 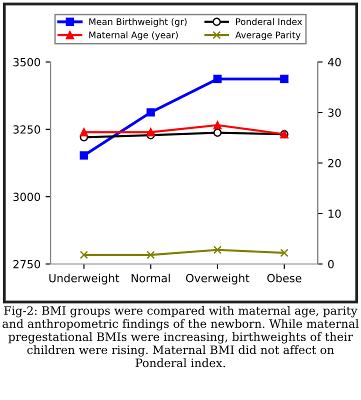 I want to click on legend-label: Mean Birthweight (gr), so click(x=138, y=22).